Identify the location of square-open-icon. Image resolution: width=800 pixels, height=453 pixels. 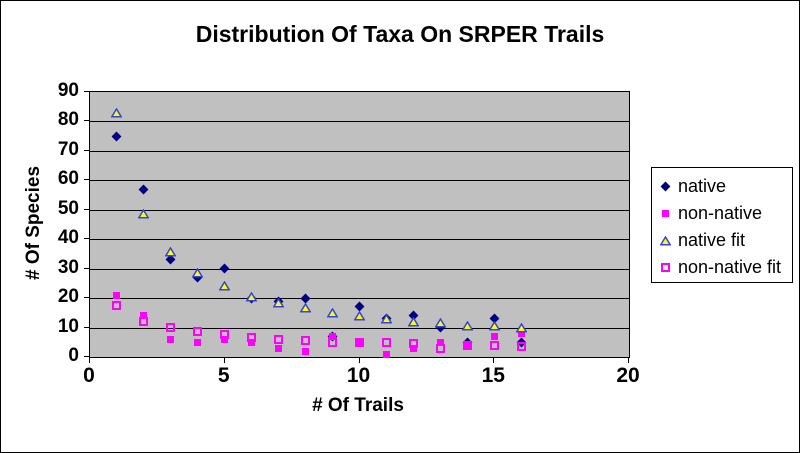
(665, 267).